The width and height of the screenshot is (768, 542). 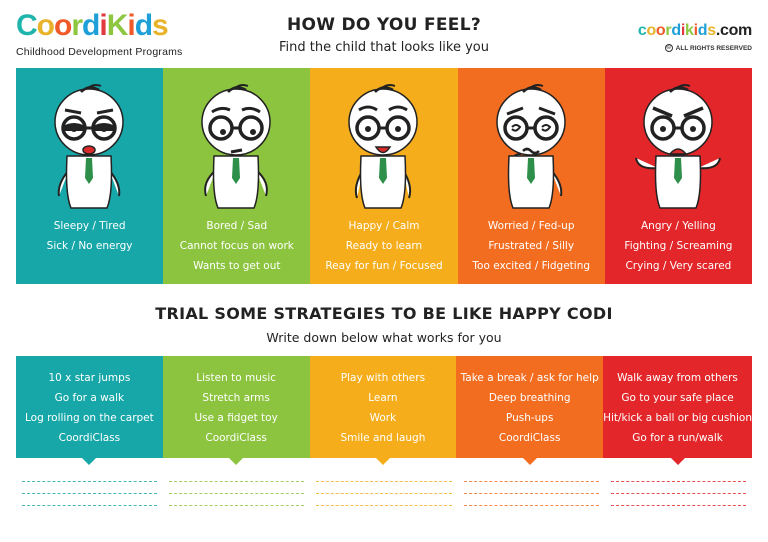 What do you see at coordinates (236, 246) in the screenshot?
I see `feeling-line: Cannot focus on work` at bounding box center [236, 246].